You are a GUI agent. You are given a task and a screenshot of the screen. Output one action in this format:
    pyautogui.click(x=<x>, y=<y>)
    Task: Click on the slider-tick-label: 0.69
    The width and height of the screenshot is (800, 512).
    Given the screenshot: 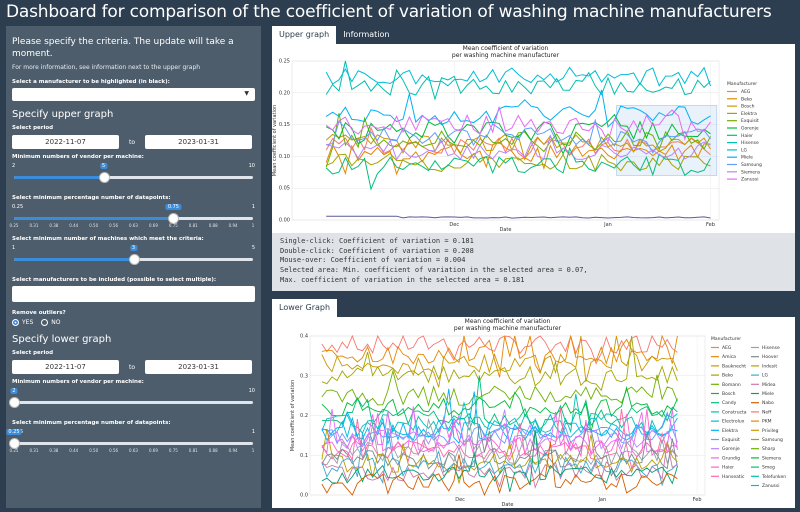 What is the action you would take?
    pyautogui.click(x=153, y=450)
    